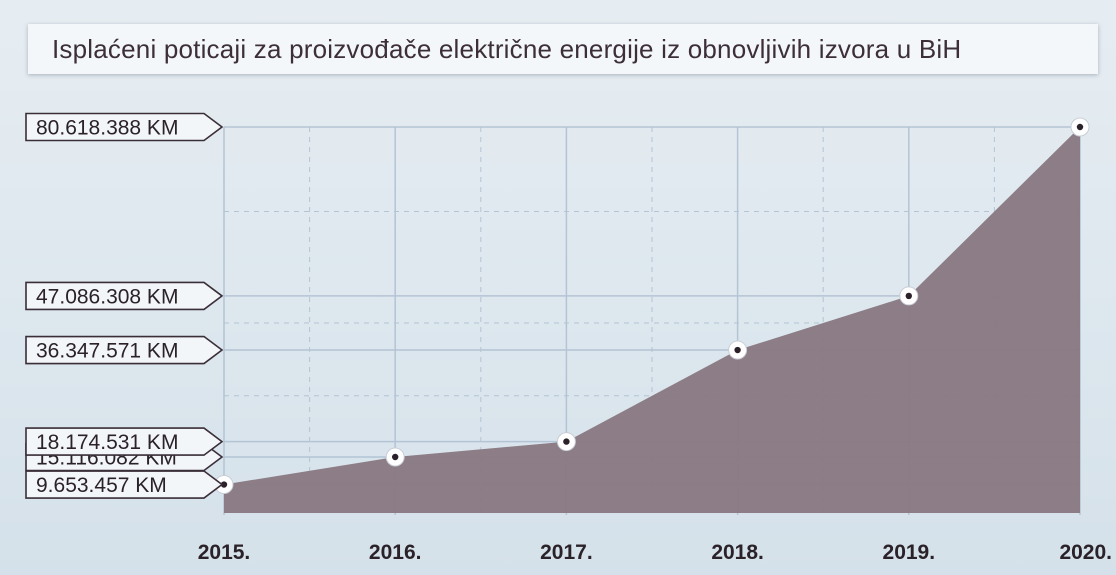  Describe the element at coordinates (107, 296) in the screenshot. I see `value-label-text: 47.086.308 KM` at that location.